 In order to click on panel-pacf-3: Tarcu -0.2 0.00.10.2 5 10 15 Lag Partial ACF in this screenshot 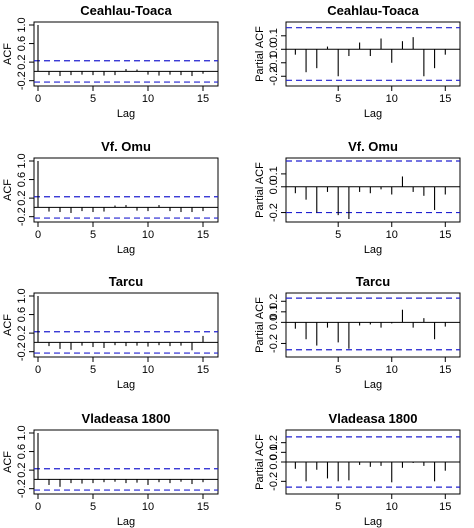, I will do `click(357, 332)`.